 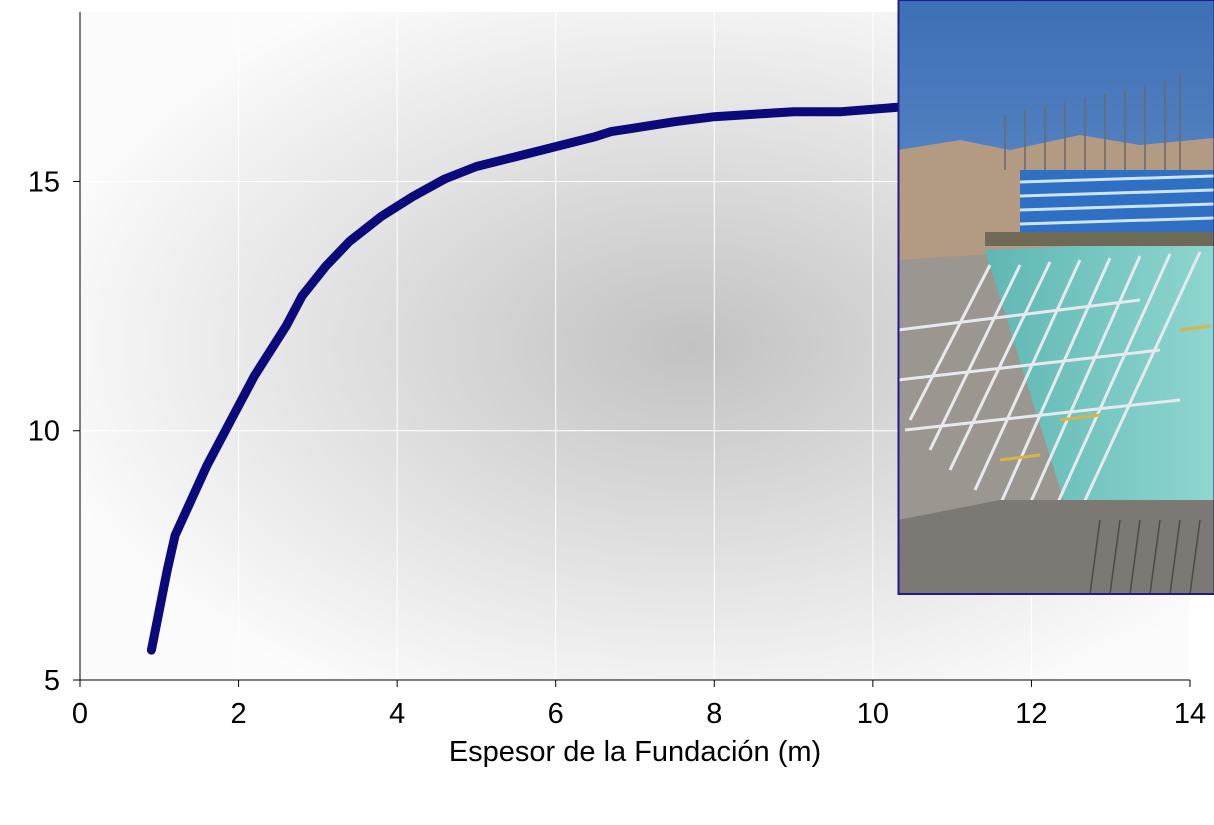 I want to click on x-axis-label: Espesor de la Fundación (m), so click(x=635, y=752).